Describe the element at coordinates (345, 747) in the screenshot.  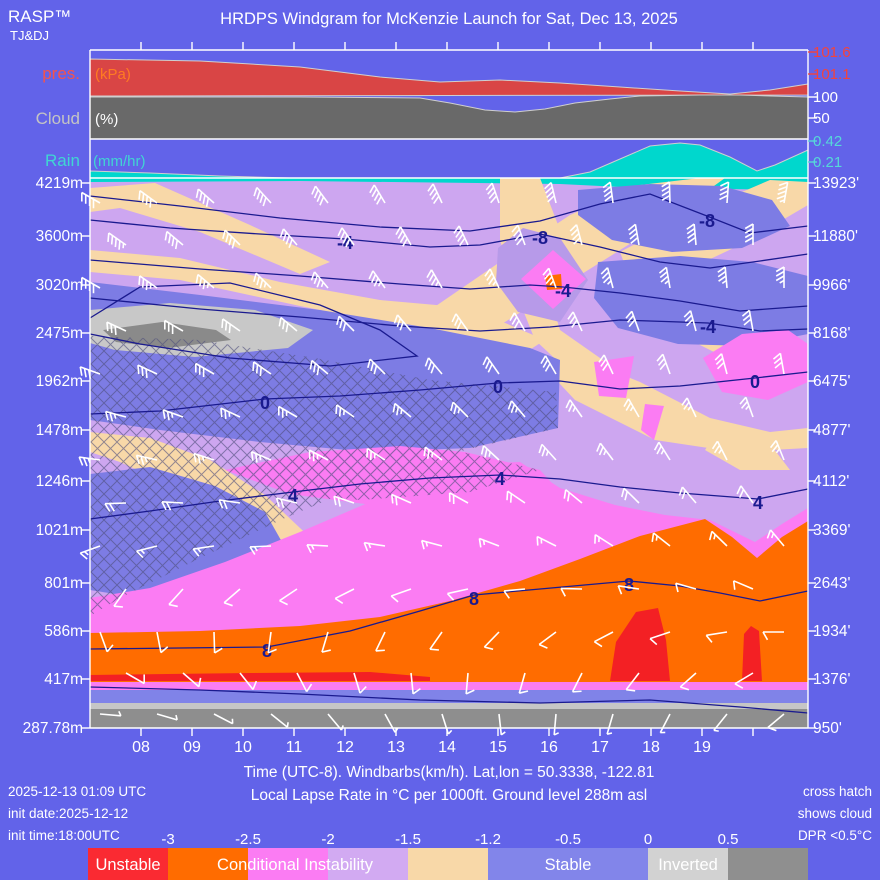
I see `hour-label: 12` at that location.